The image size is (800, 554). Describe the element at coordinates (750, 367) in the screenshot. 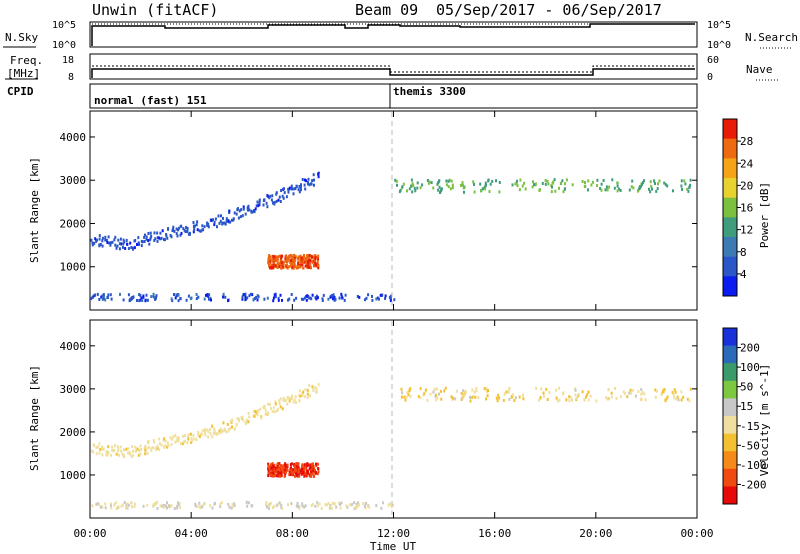

I see `colorbar-tick-label: 100` at that location.